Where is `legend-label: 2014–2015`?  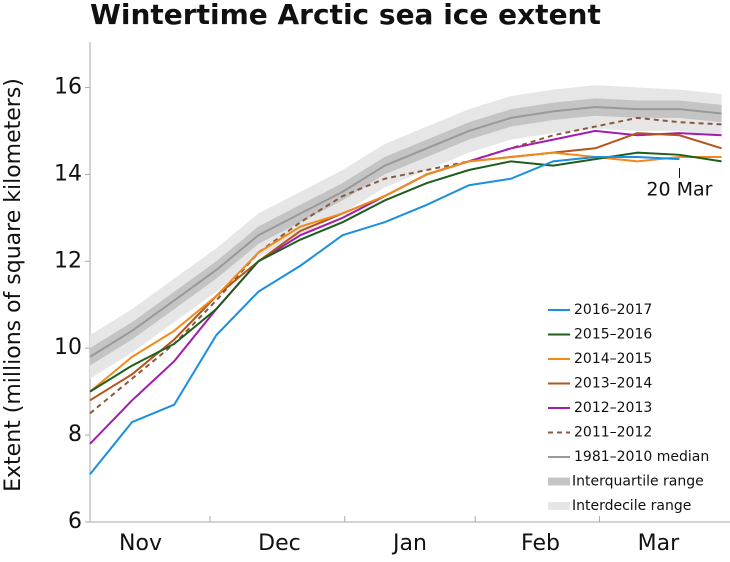 legend-label: 2014–2015 is located at coordinates (613, 359).